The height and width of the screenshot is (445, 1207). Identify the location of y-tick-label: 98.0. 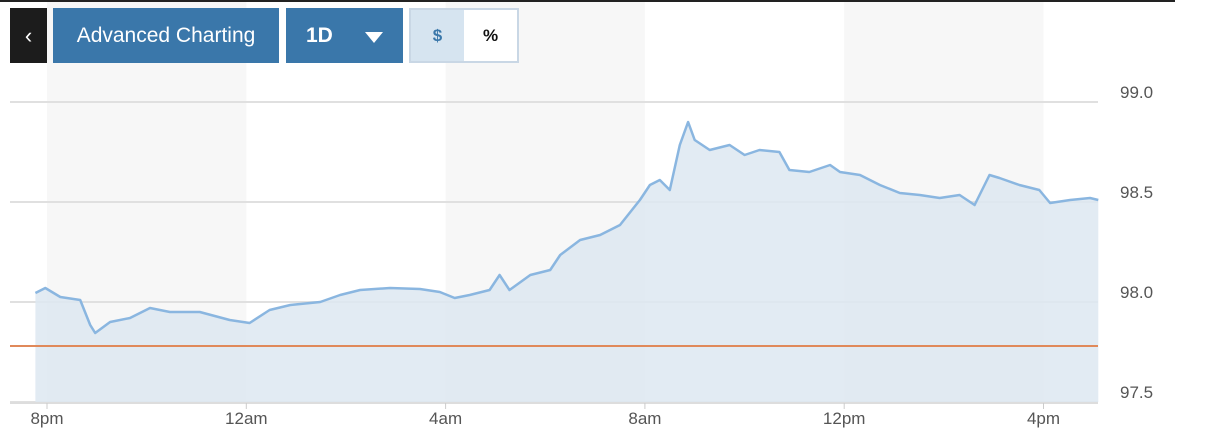
(1136, 292).